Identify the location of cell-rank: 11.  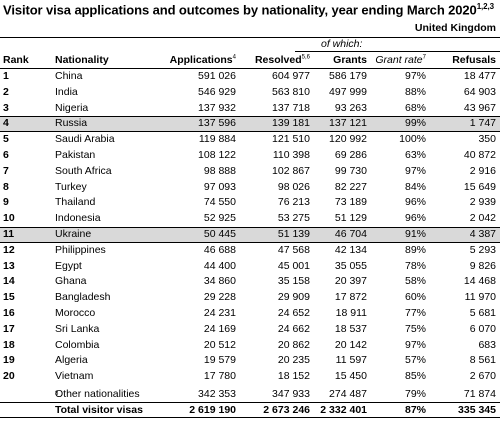
(9, 233).